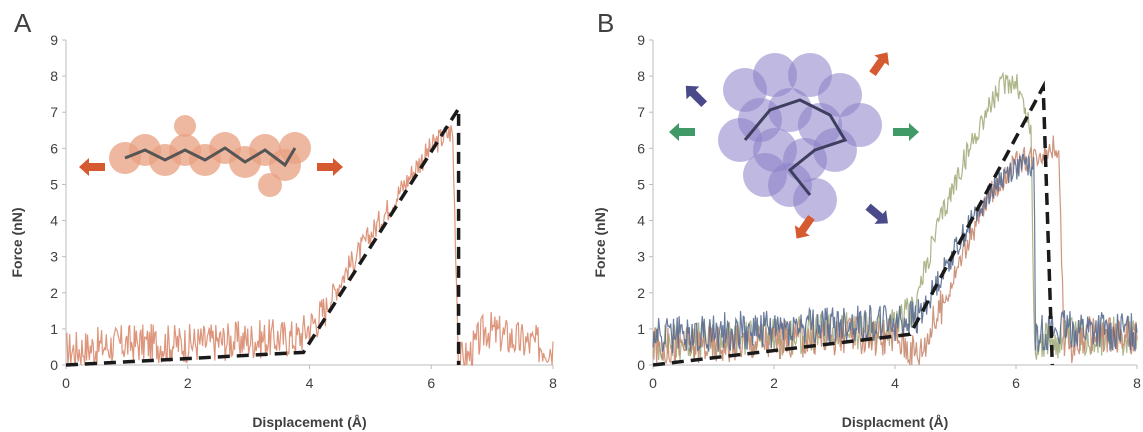 The height and width of the screenshot is (432, 1143). I want to click on x-axis-title: Displacment (Å), so click(895, 422).